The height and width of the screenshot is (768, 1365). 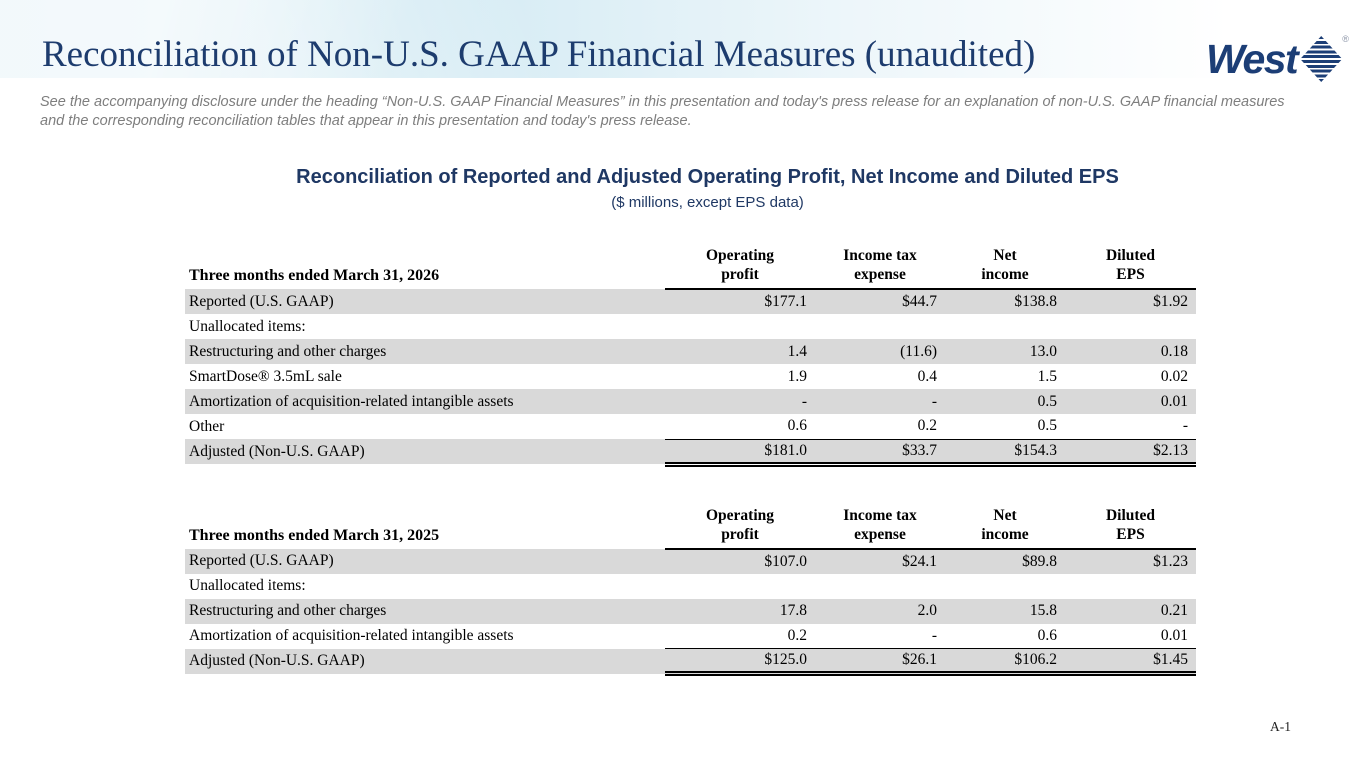 I want to click on period-label: Three months ended March 31, 2026, so click(x=314, y=275).